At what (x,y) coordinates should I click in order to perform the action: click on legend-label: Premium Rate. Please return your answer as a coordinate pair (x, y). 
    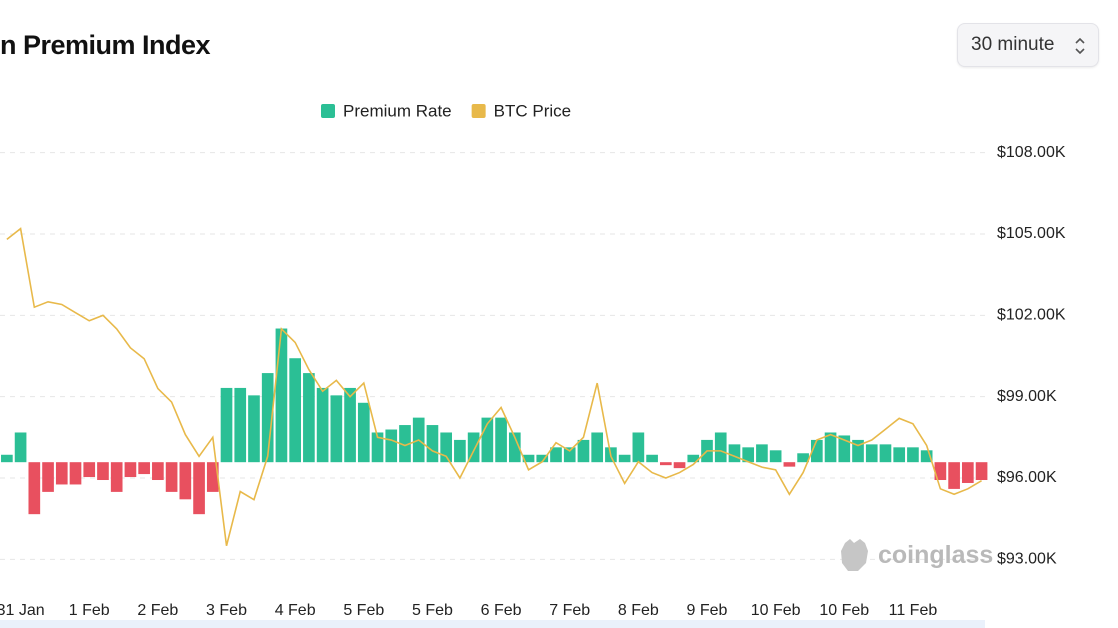
    Looking at the image, I should click on (397, 110).